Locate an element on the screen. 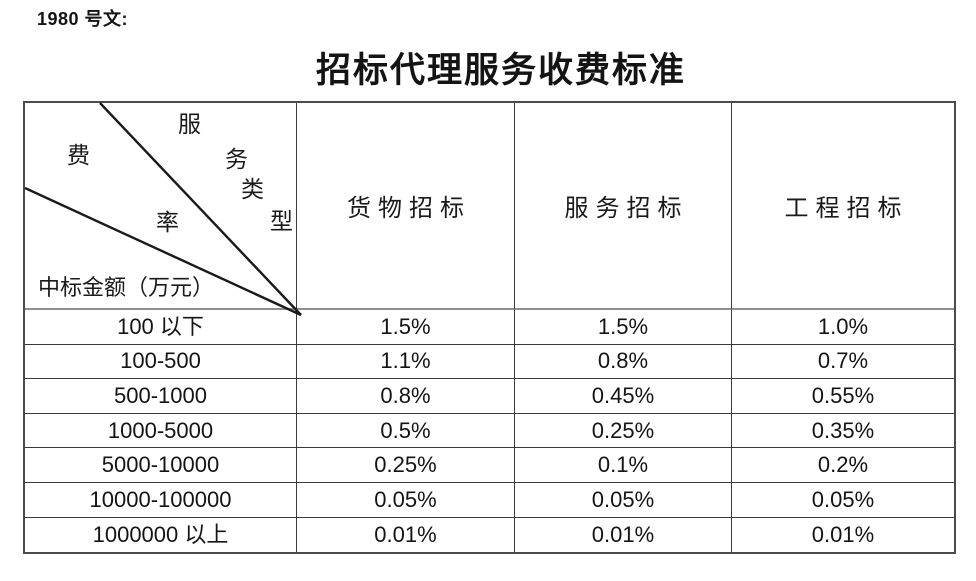  corner-char-type: 类 is located at coordinates (252, 189).